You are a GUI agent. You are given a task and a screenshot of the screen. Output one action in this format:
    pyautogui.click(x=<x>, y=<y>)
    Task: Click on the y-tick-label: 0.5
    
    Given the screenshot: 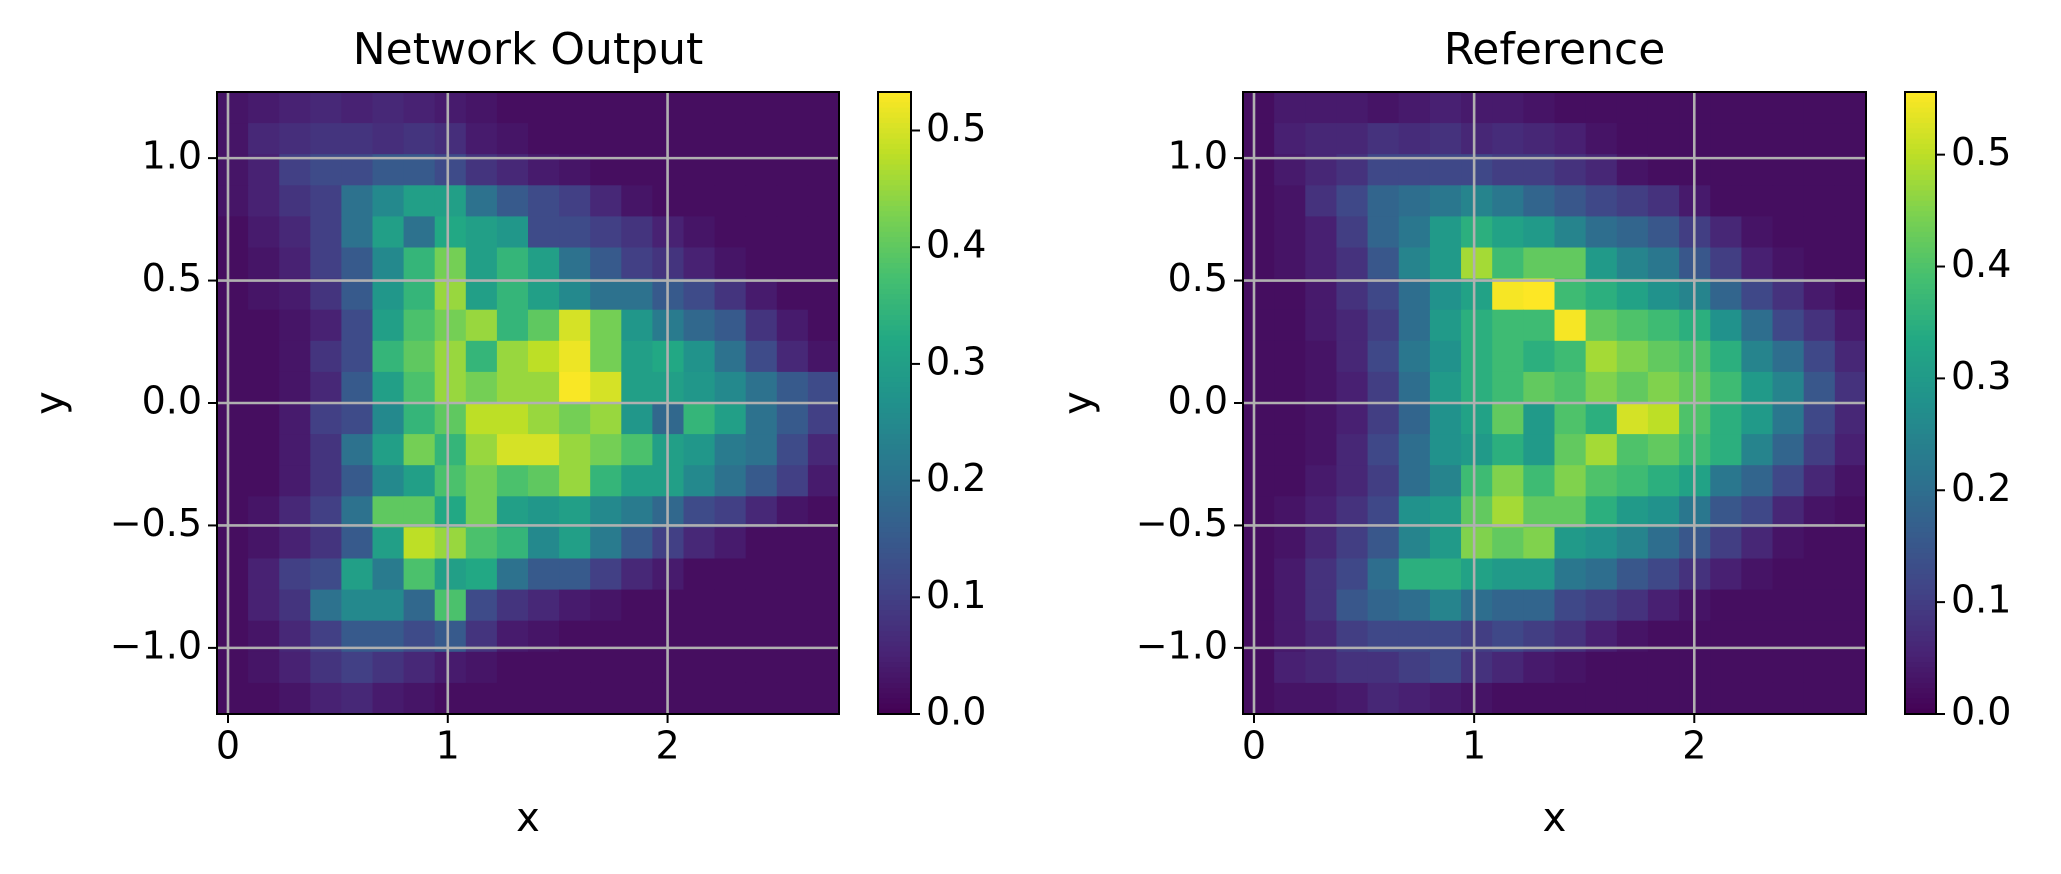 What is the action you would take?
    pyautogui.click(x=1198, y=278)
    